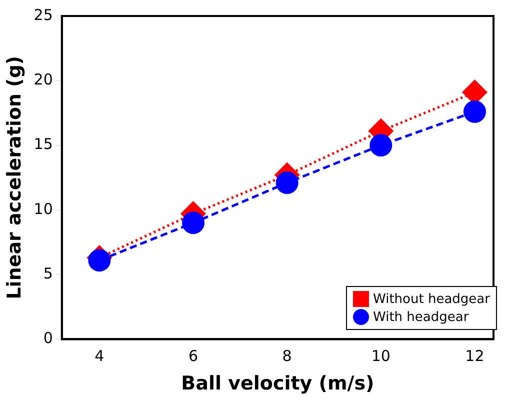 The width and height of the screenshot is (507, 400). What do you see at coordinates (43, 79) in the screenshot?
I see `y-tick-label: 20` at bounding box center [43, 79].